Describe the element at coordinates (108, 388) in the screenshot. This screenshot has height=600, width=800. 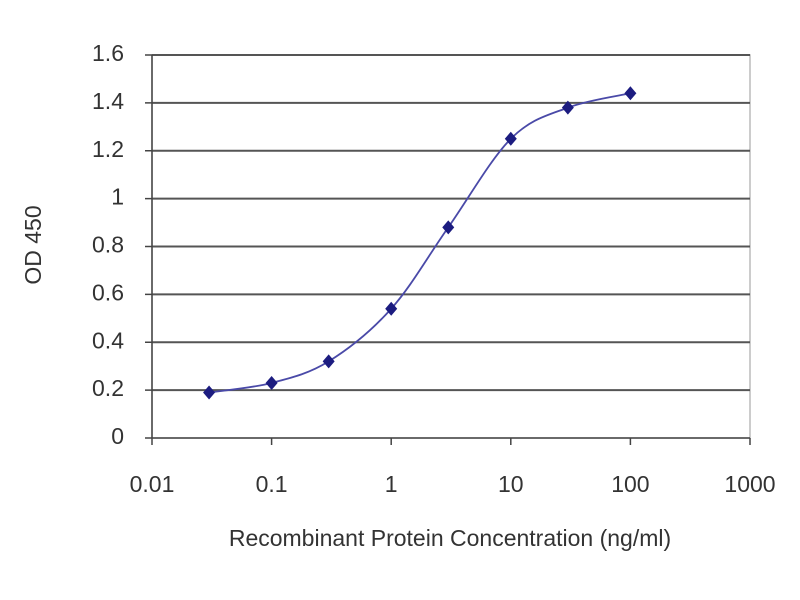
I see `y-tick-label: 0.2` at that location.